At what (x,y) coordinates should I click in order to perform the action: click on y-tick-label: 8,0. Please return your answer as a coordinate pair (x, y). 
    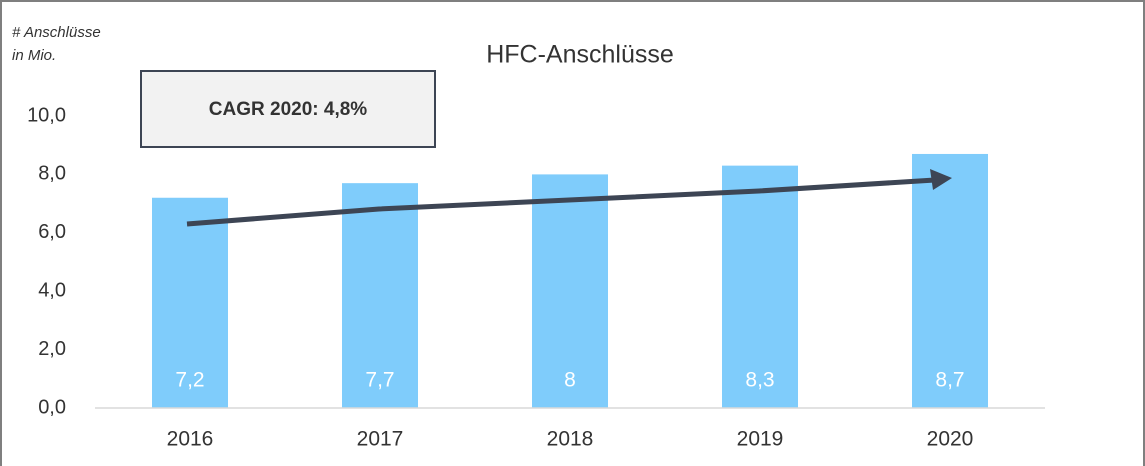
    Looking at the image, I should click on (52, 174).